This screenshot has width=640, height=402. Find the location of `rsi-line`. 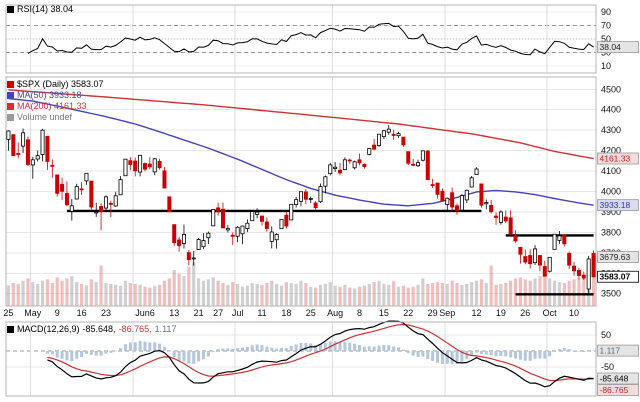

rsi-line is located at coordinates (310, 39).